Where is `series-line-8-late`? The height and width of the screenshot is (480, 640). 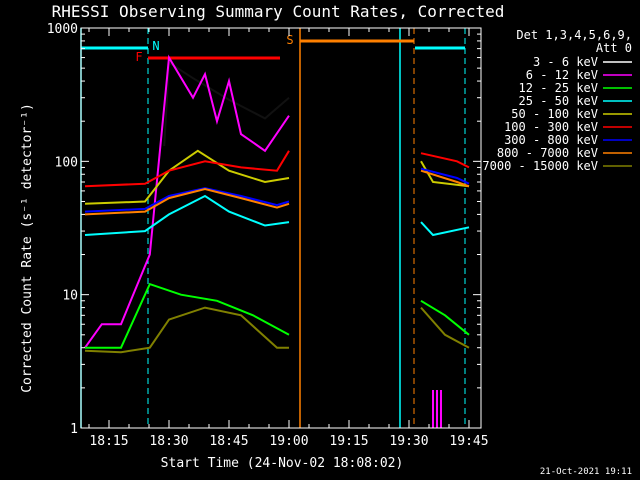 series-line-8-late is located at coordinates (445, 178).